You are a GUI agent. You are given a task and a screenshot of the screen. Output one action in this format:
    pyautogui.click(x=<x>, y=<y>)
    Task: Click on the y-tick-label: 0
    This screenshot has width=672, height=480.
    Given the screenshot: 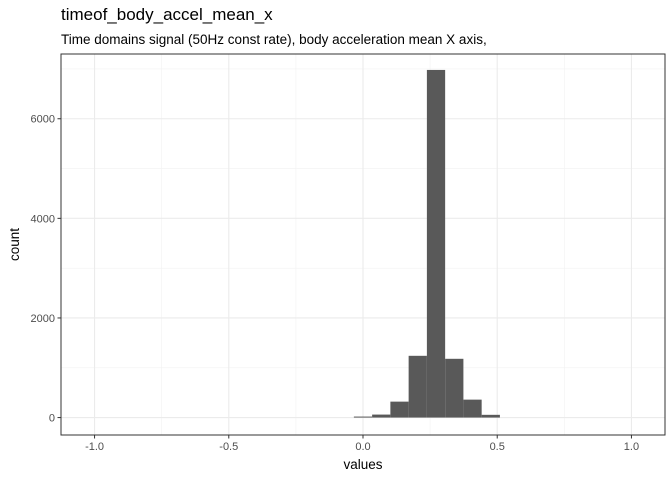 What is the action you would take?
    pyautogui.click(x=52, y=419)
    